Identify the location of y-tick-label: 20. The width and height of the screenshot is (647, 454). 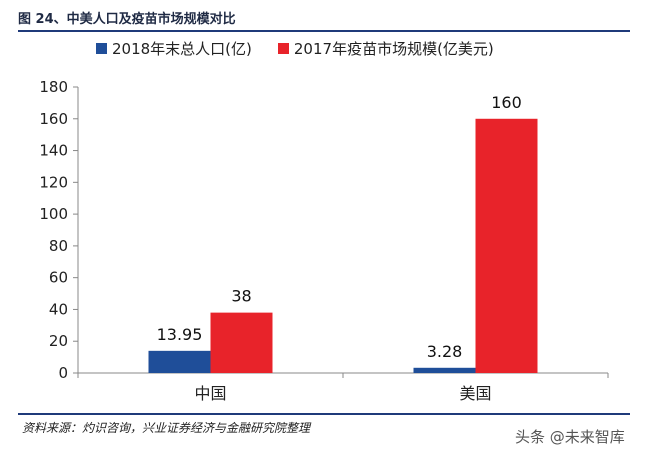
(58, 341).